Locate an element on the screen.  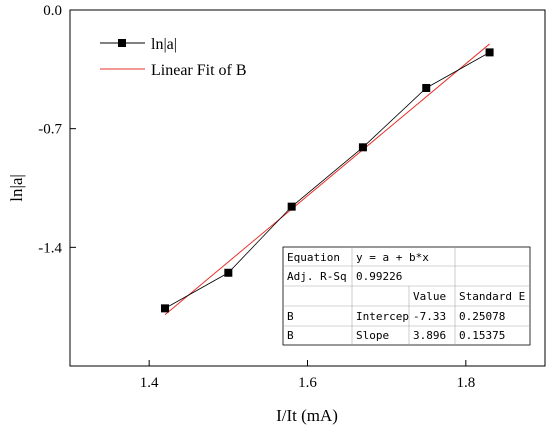
x-tick-label: 1.8 is located at coordinates (465, 383).